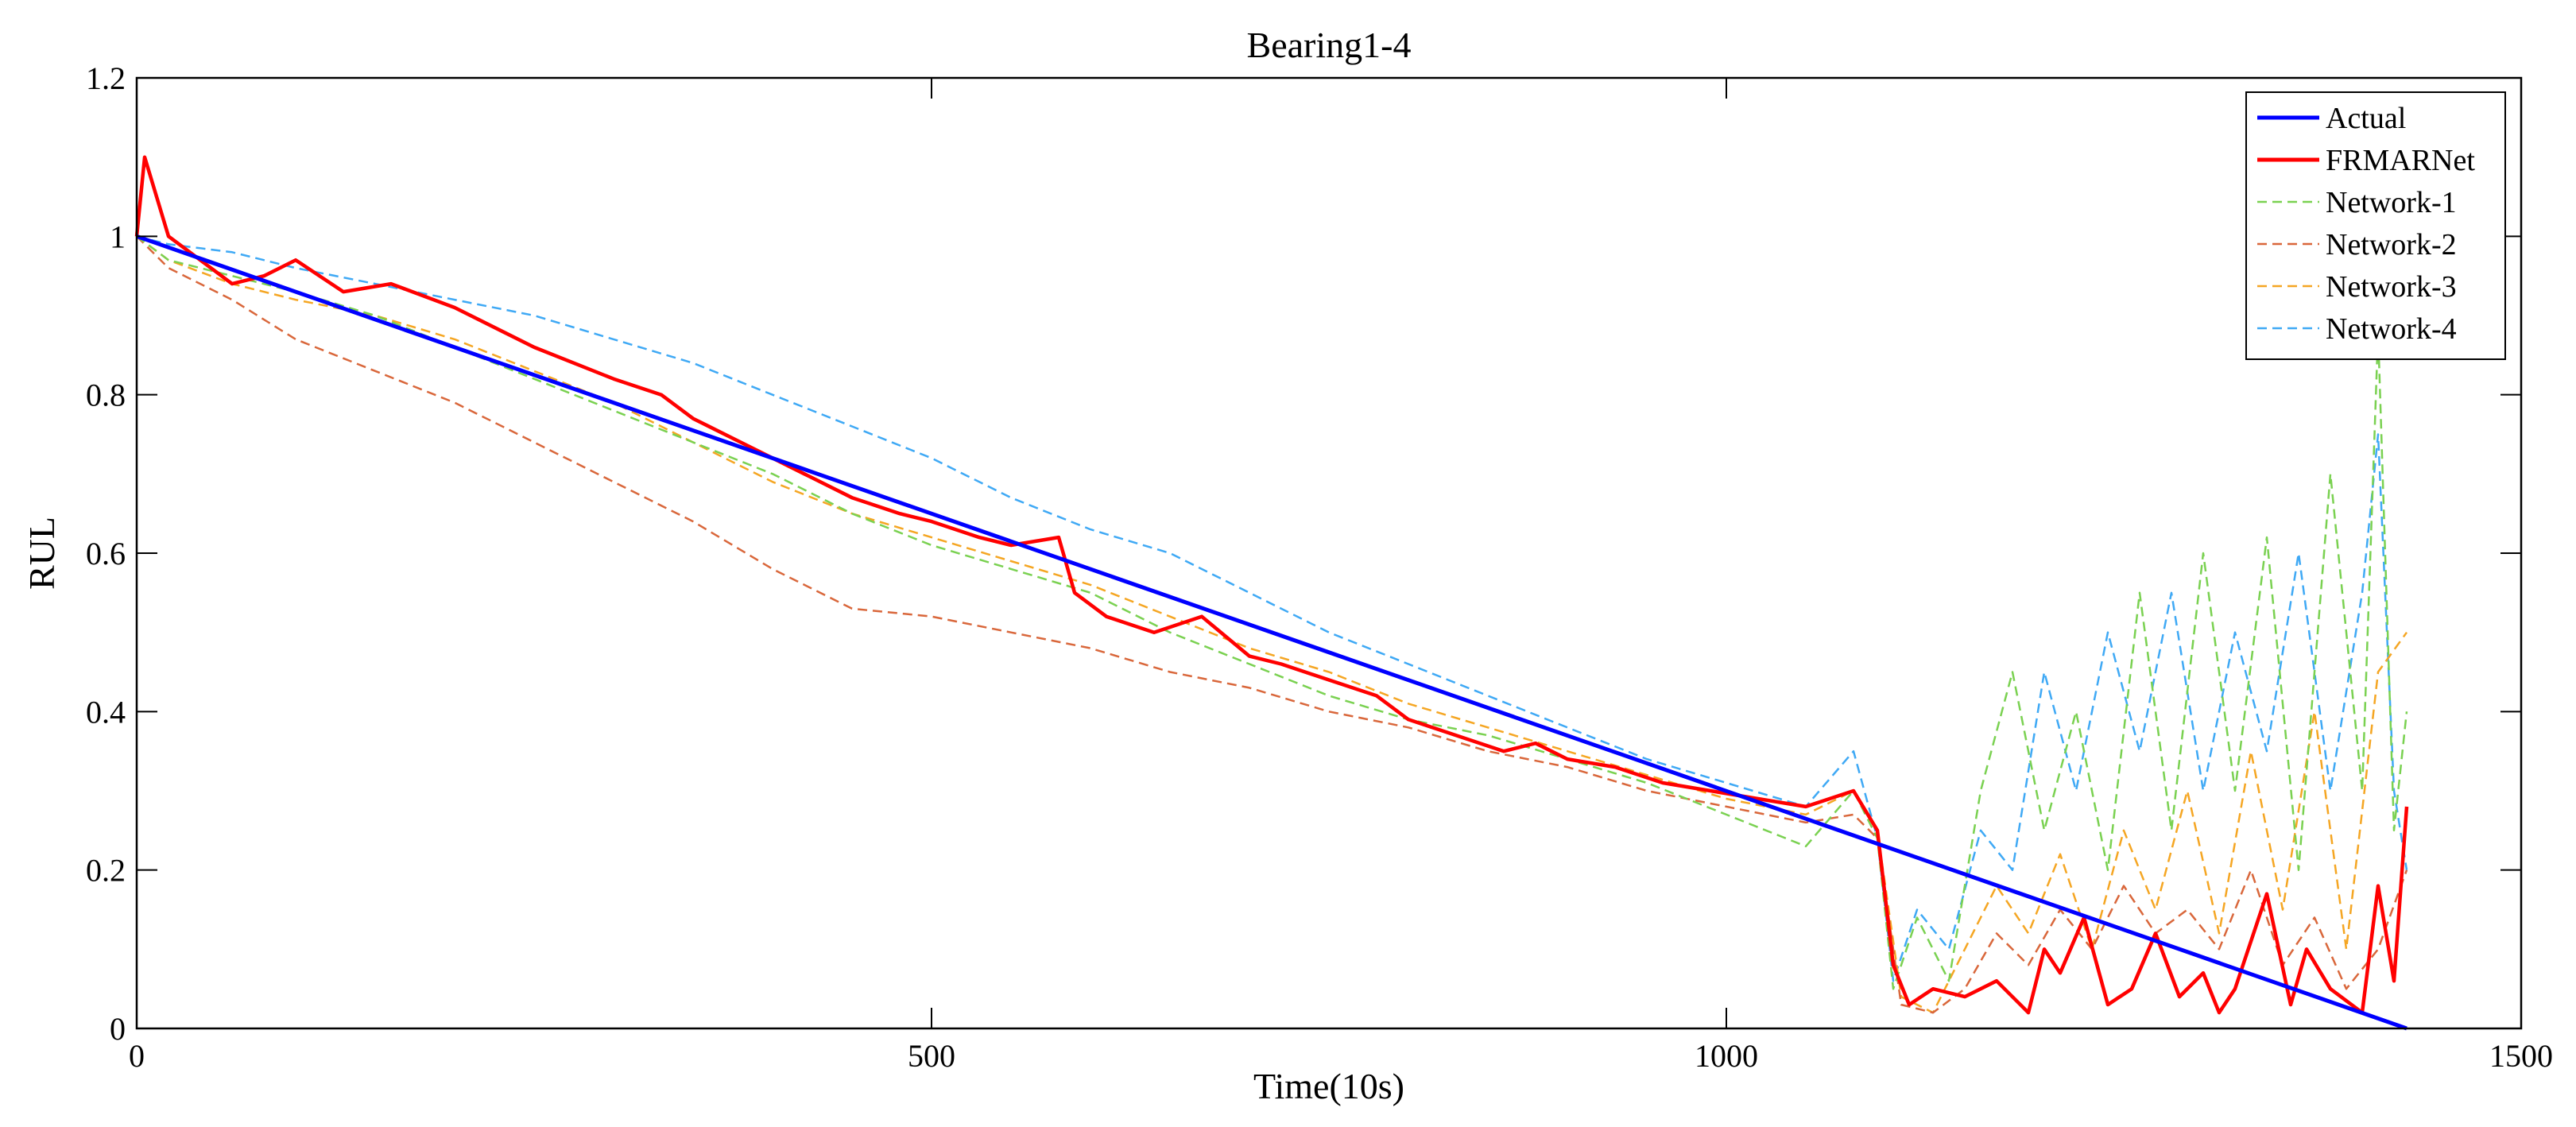 The height and width of the screenshot is (1127, 2576). I want to click on y-tick-label: 0.2, so click(106, 871).